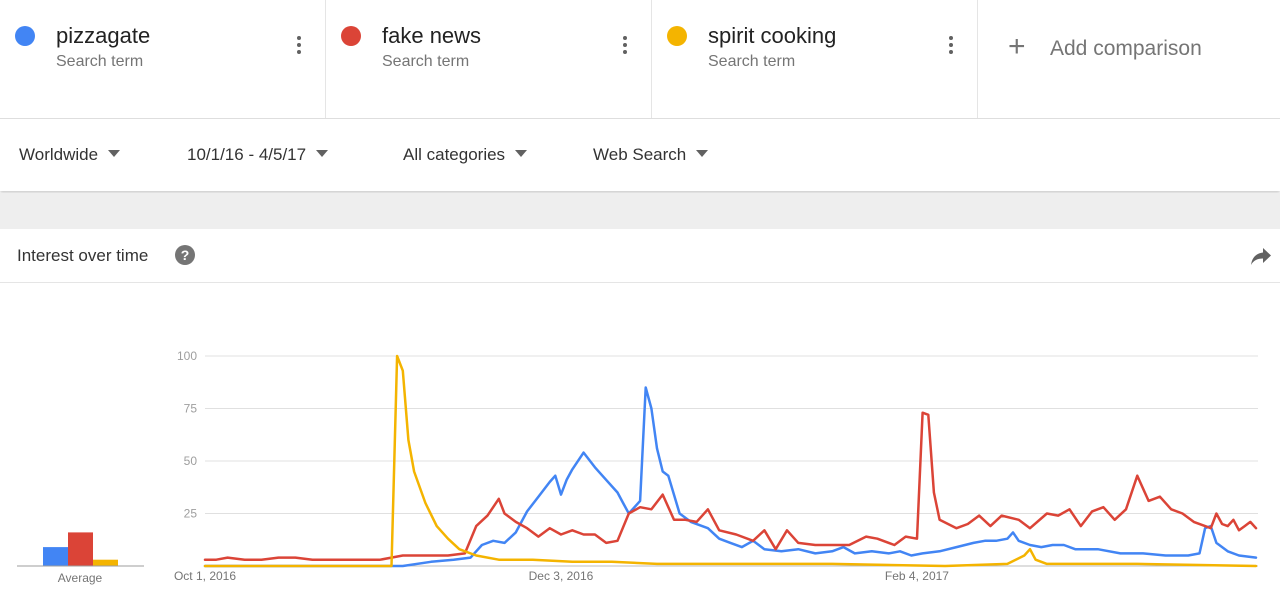  Describe the element at coordinates (247, 154) in the screenshot. I see `date-range-label: 10/1/16 - 4/5/17` at that location.